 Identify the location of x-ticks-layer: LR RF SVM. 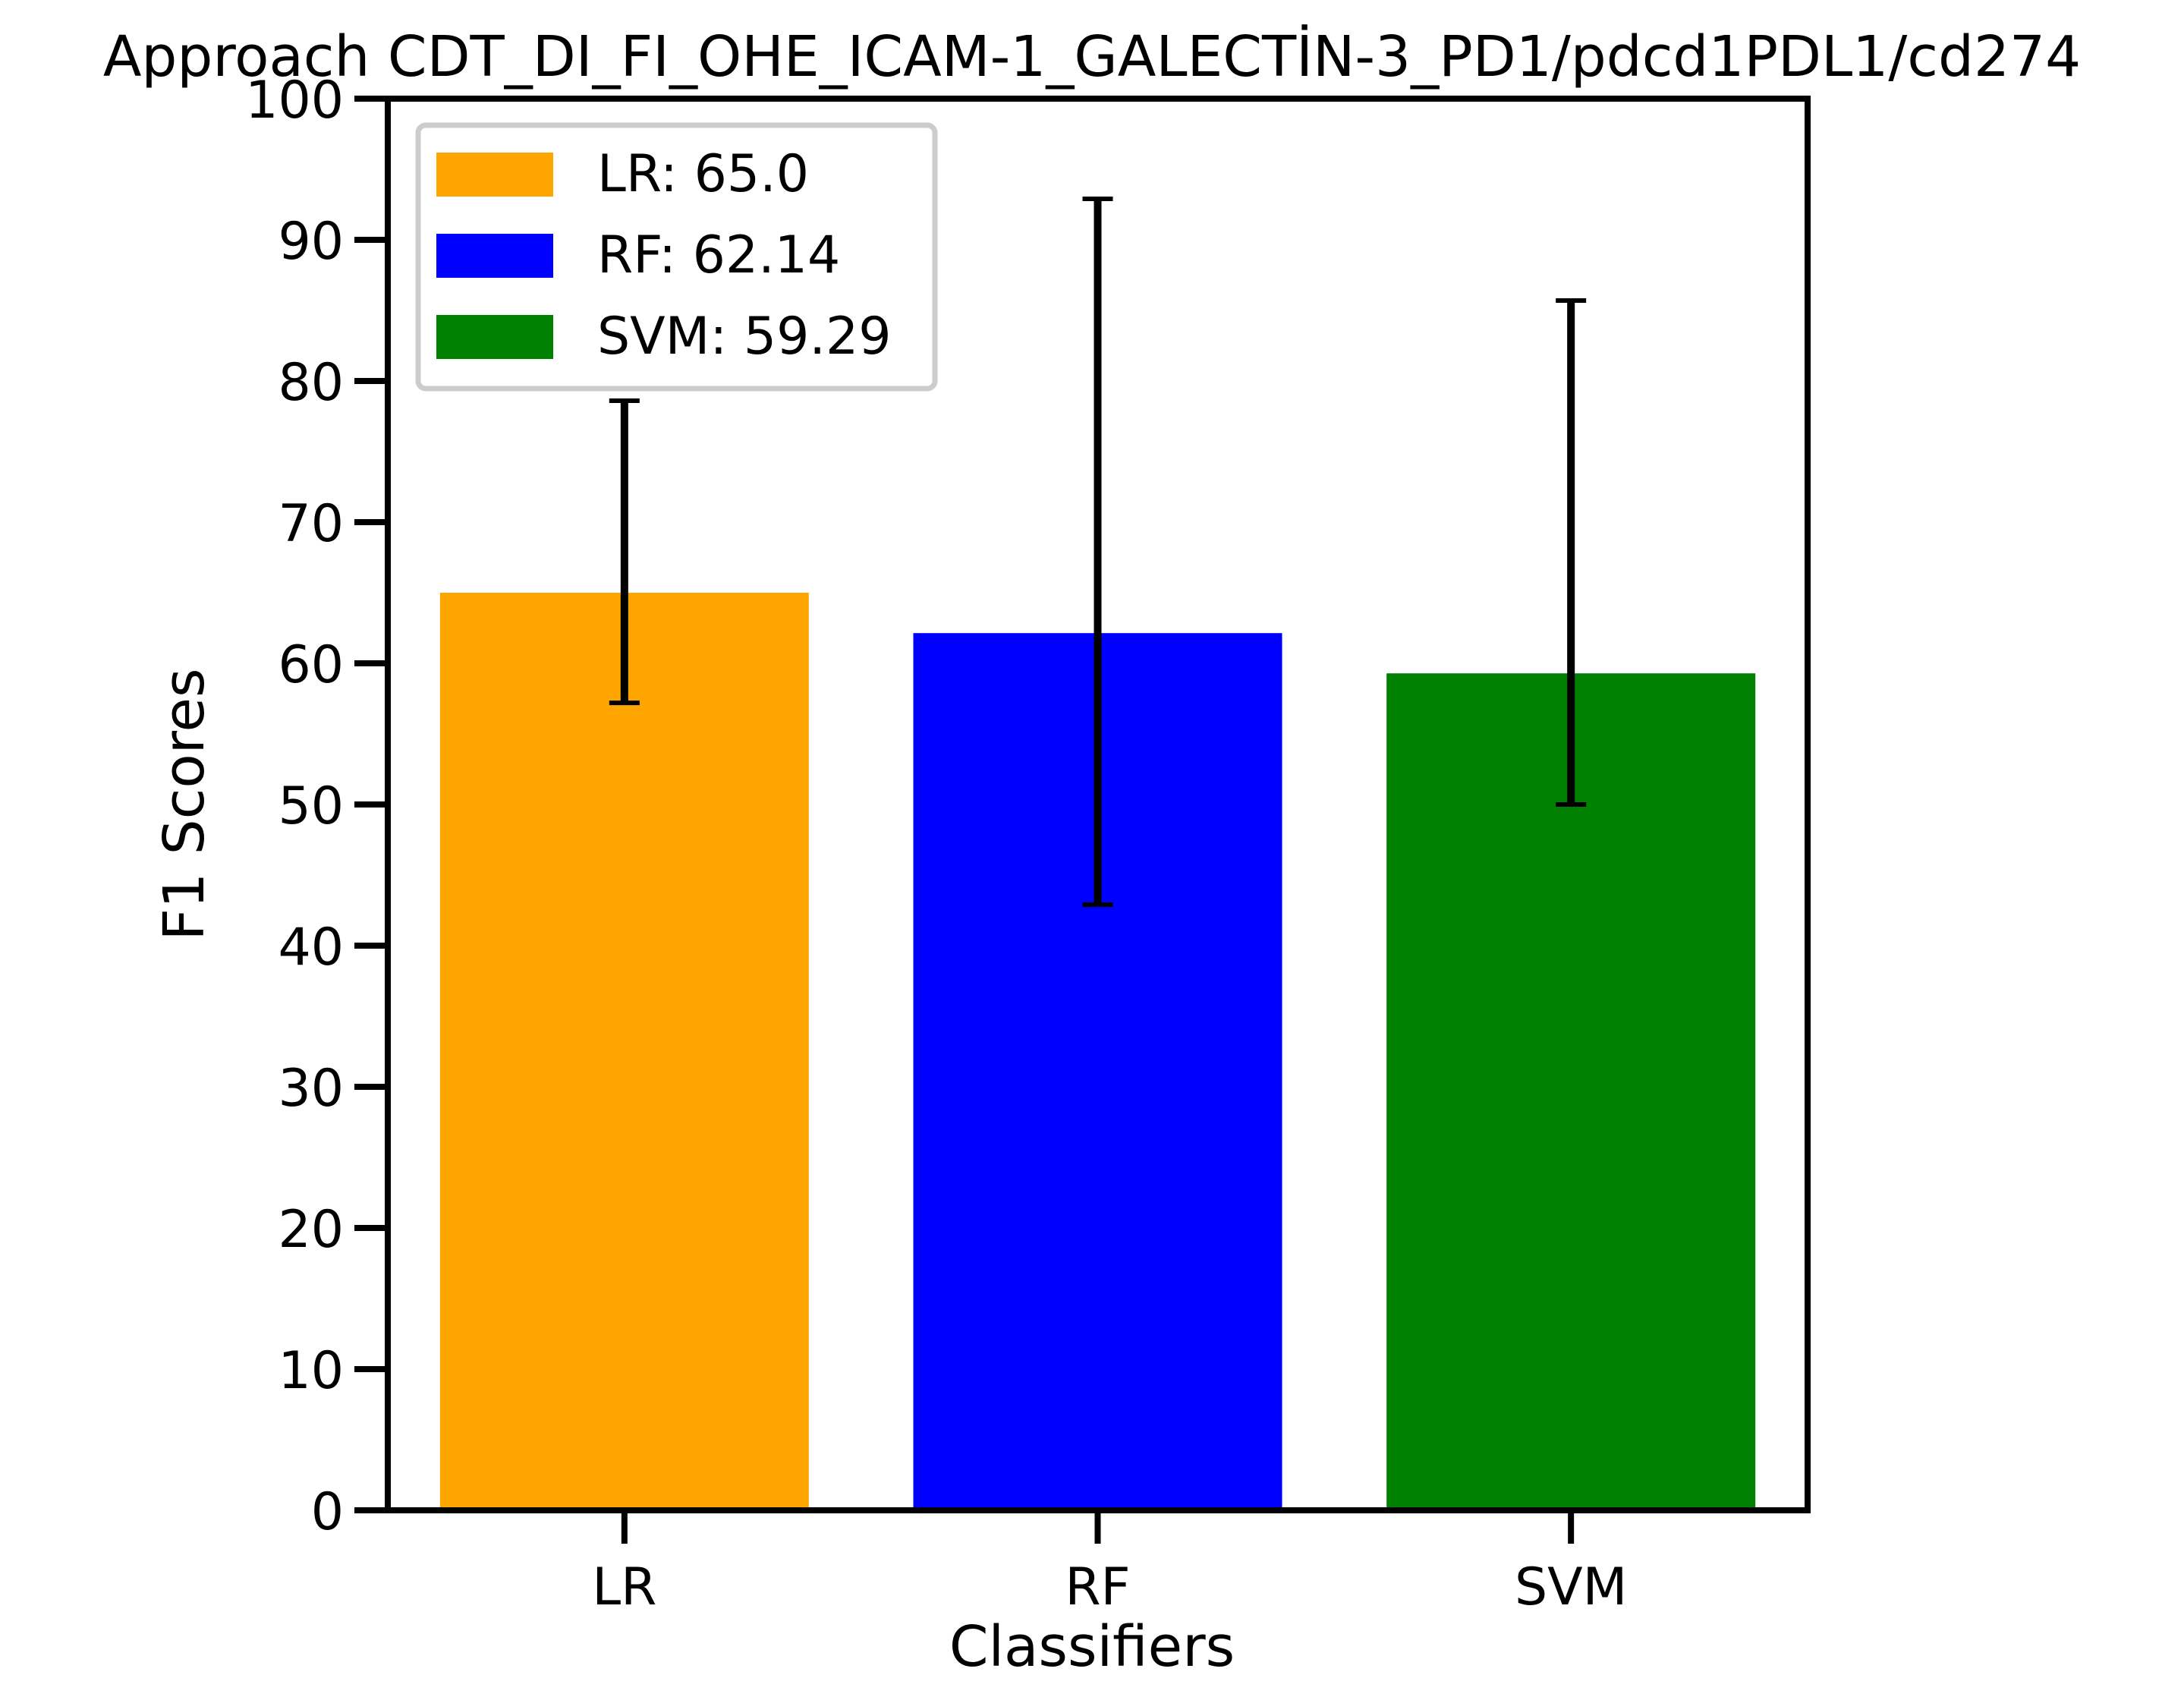
(1109, 1563).